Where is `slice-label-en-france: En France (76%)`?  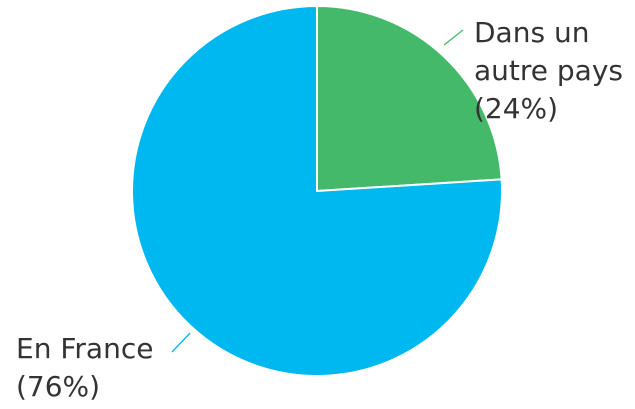
slice-label-en-france: En France (76%) is located at coordinates (89, 367).